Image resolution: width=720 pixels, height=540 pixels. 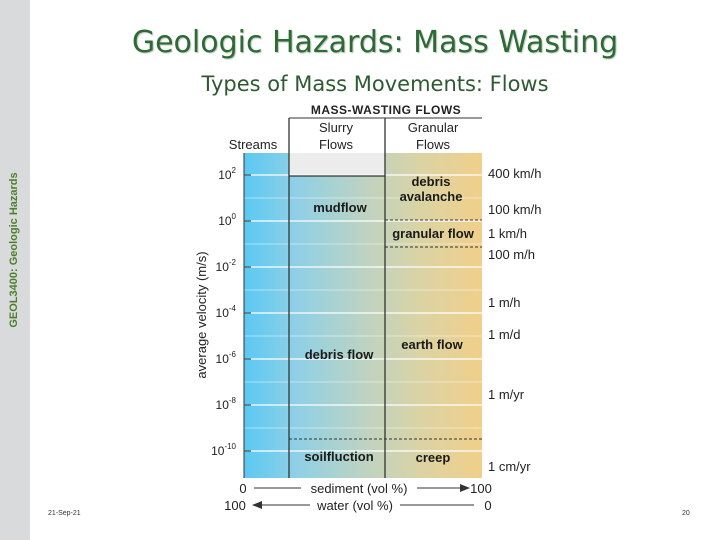 What do you see at coordinates (336, 144) in the screenshot?
I see `column-slurry-line2: Flows` at bounding box center [336, 144].